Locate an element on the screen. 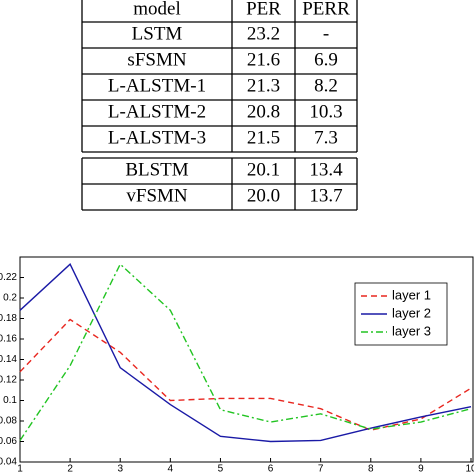 The width and height of the screenshot is (474, 474). y-tick-label: 0.22 is located at coordinates (8, 277).